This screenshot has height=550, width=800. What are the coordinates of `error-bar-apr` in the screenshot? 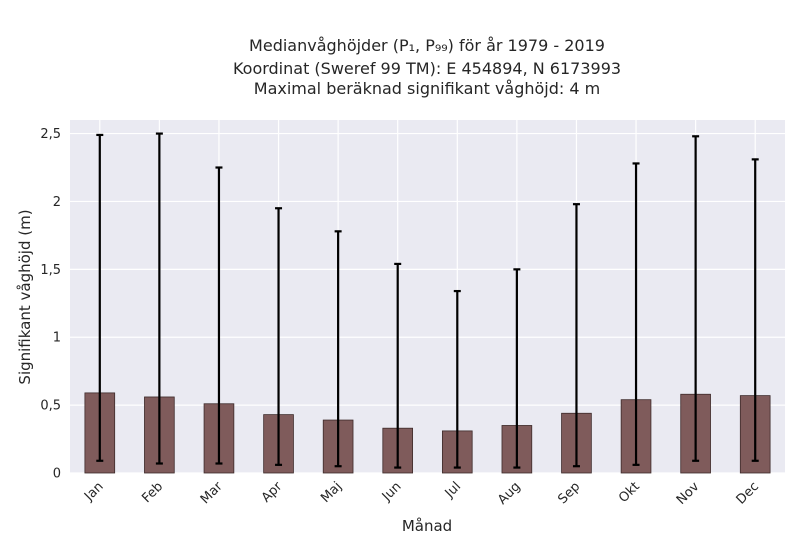 It's located at (279, 336).